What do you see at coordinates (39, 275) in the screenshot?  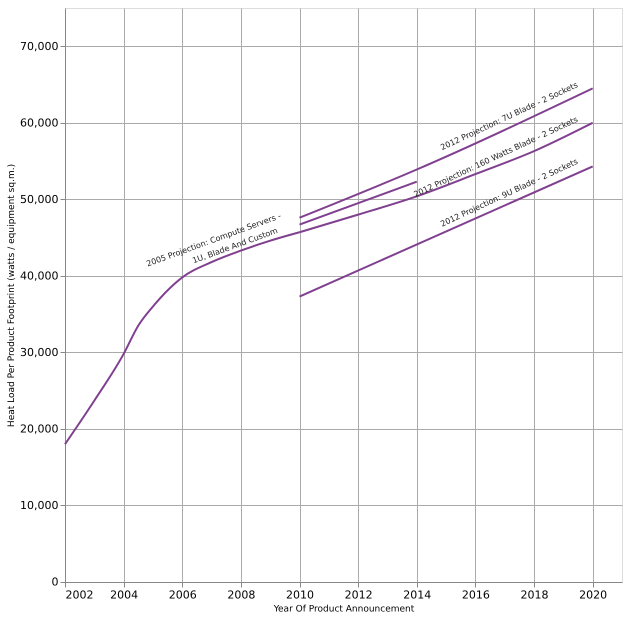 I see `y-tick-label: 40,000` at bounding box center [39, 275].